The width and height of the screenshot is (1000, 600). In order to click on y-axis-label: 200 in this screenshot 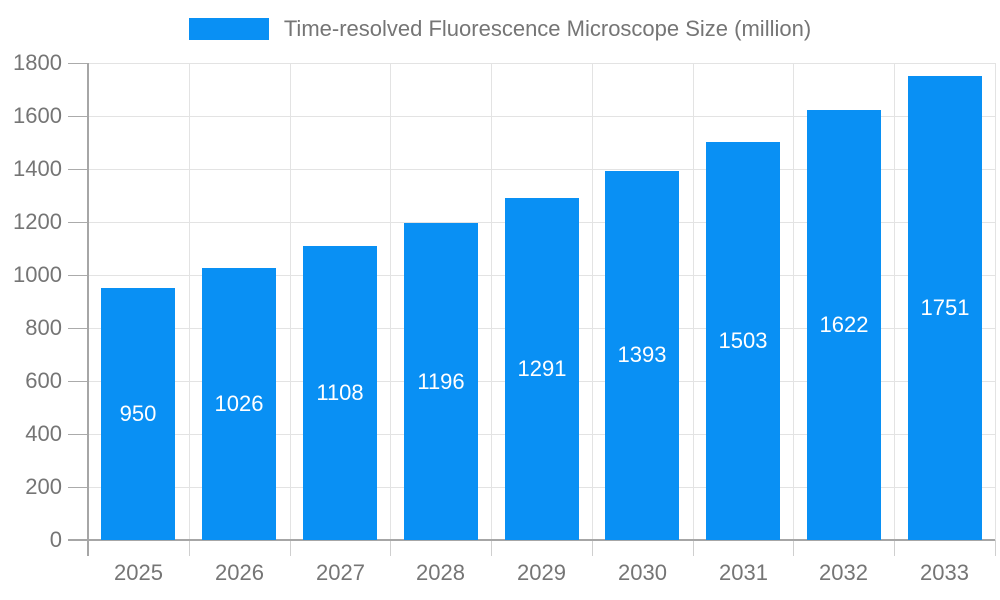, I will do `click(43, 486)`.